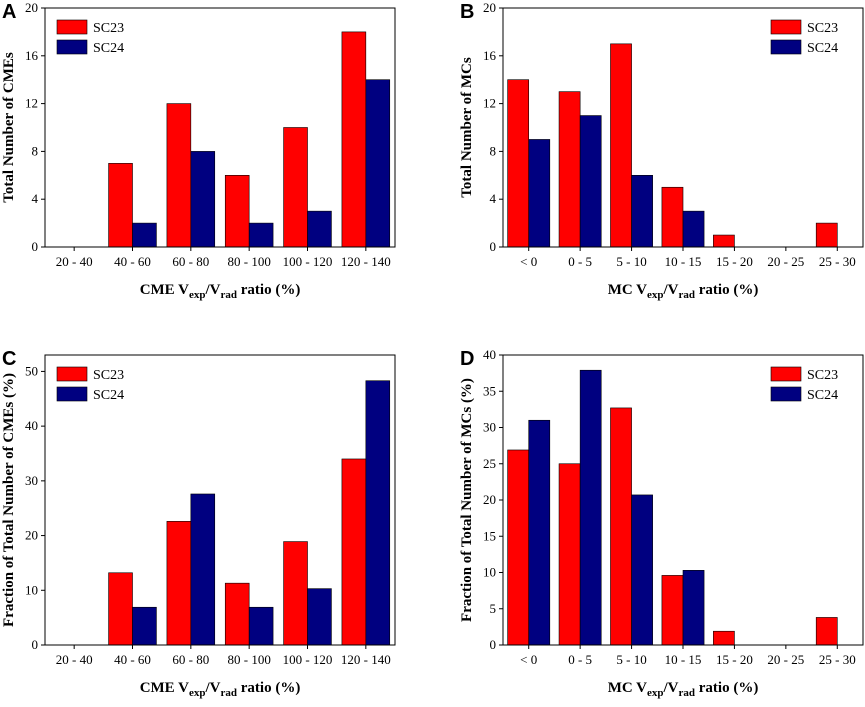 This screenshot has height=707, width=865. What do you see at coordinates (467, 12) in the screenshot?
I see `panel-letter: B` at bounding box center [467, 12].